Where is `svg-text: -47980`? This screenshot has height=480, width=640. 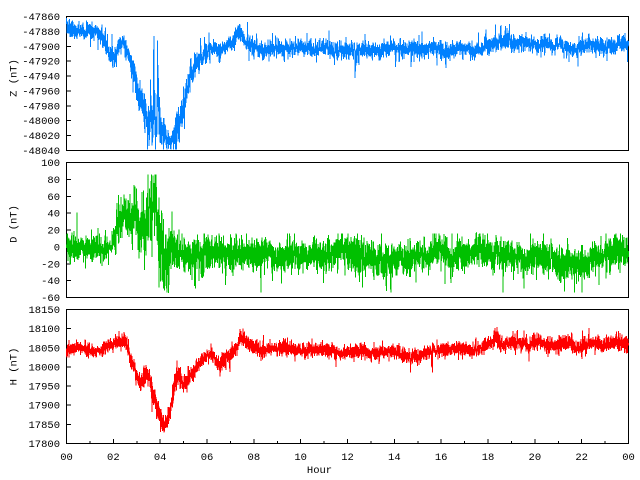
svg-text: -47980 is located at coordinates (41, 107).